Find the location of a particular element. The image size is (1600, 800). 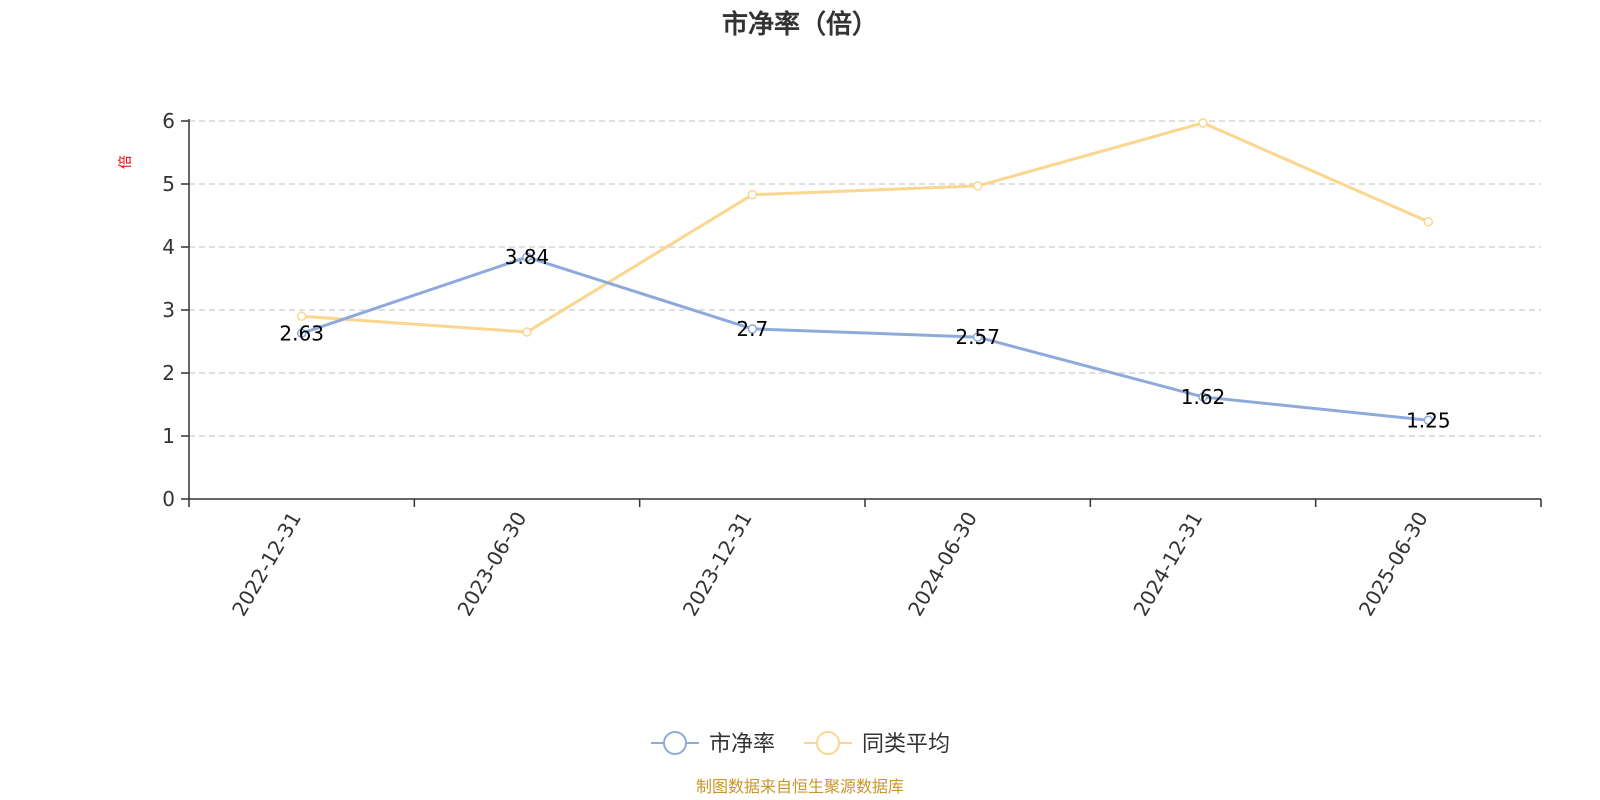

y-tick-label: 2 is located at coordinates (168, 373).